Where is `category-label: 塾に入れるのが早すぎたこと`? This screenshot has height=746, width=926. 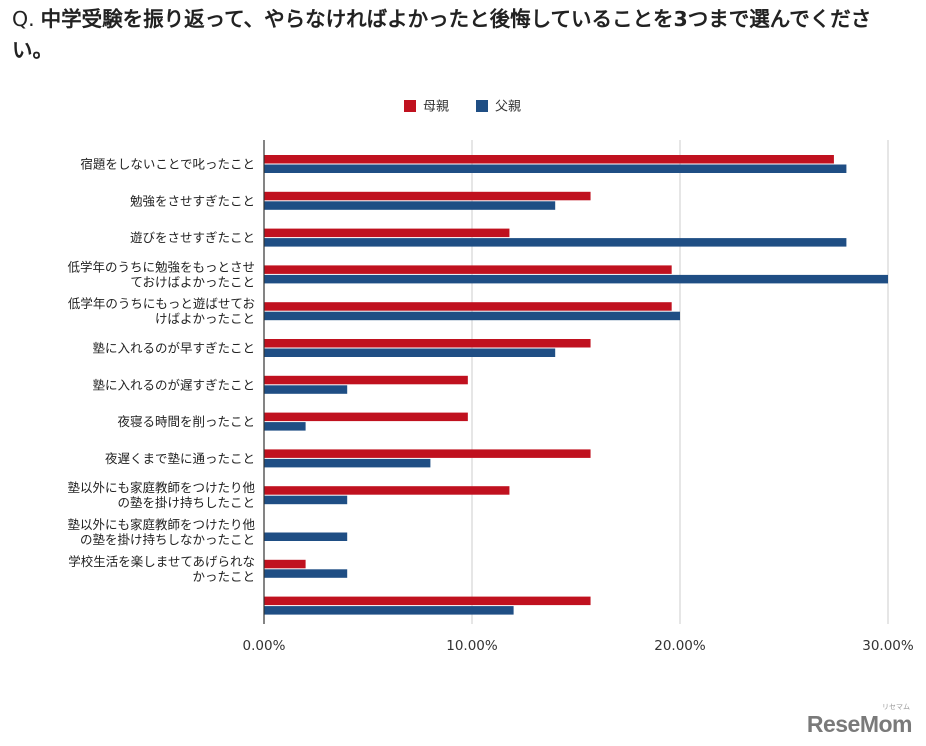
category-label: 塾に入れるのが早すぎたこと is located at coordinates (173, 348).